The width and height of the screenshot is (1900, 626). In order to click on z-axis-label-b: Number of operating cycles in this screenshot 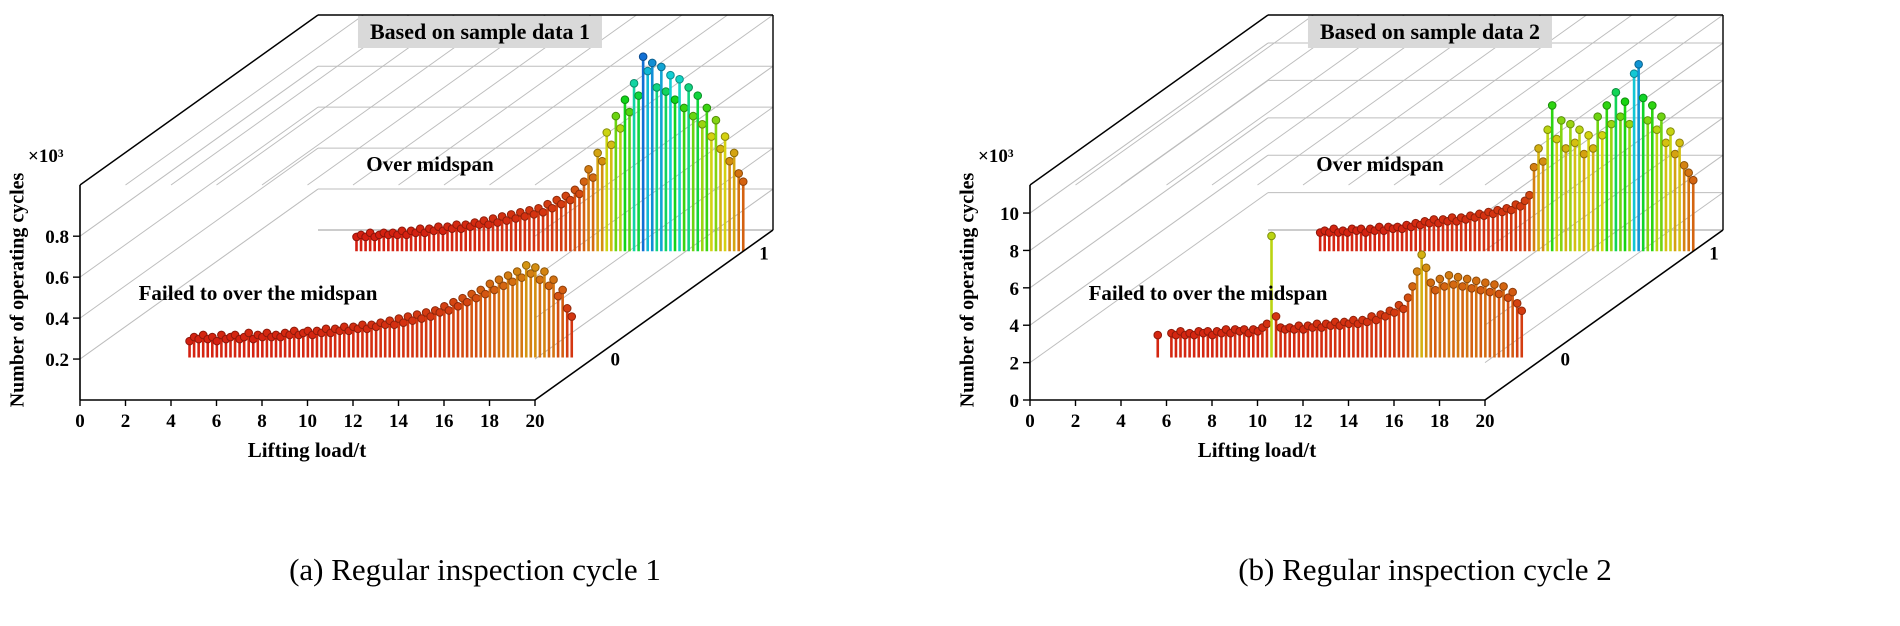, I will do `click(967, 290)`.